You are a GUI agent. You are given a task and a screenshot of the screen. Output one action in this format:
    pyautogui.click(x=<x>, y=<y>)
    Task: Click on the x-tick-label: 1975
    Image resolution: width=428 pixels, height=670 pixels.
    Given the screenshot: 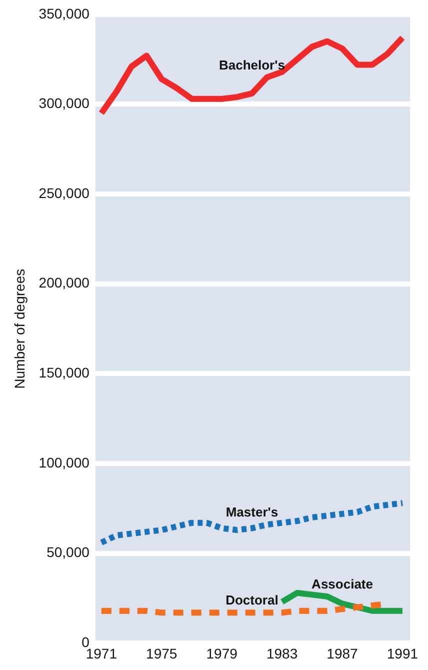 What is the action you would take?
    pyautogui.click(x=162, y=653)
    